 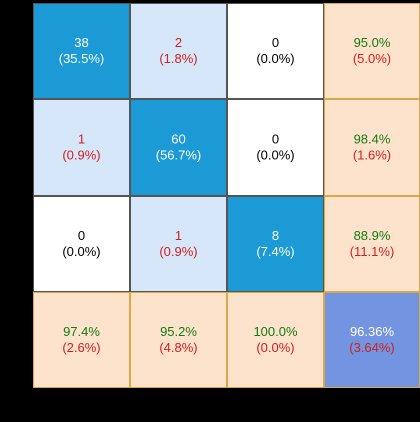 I want to click on cell-primary-value: 2, so click(x=178, y=42).